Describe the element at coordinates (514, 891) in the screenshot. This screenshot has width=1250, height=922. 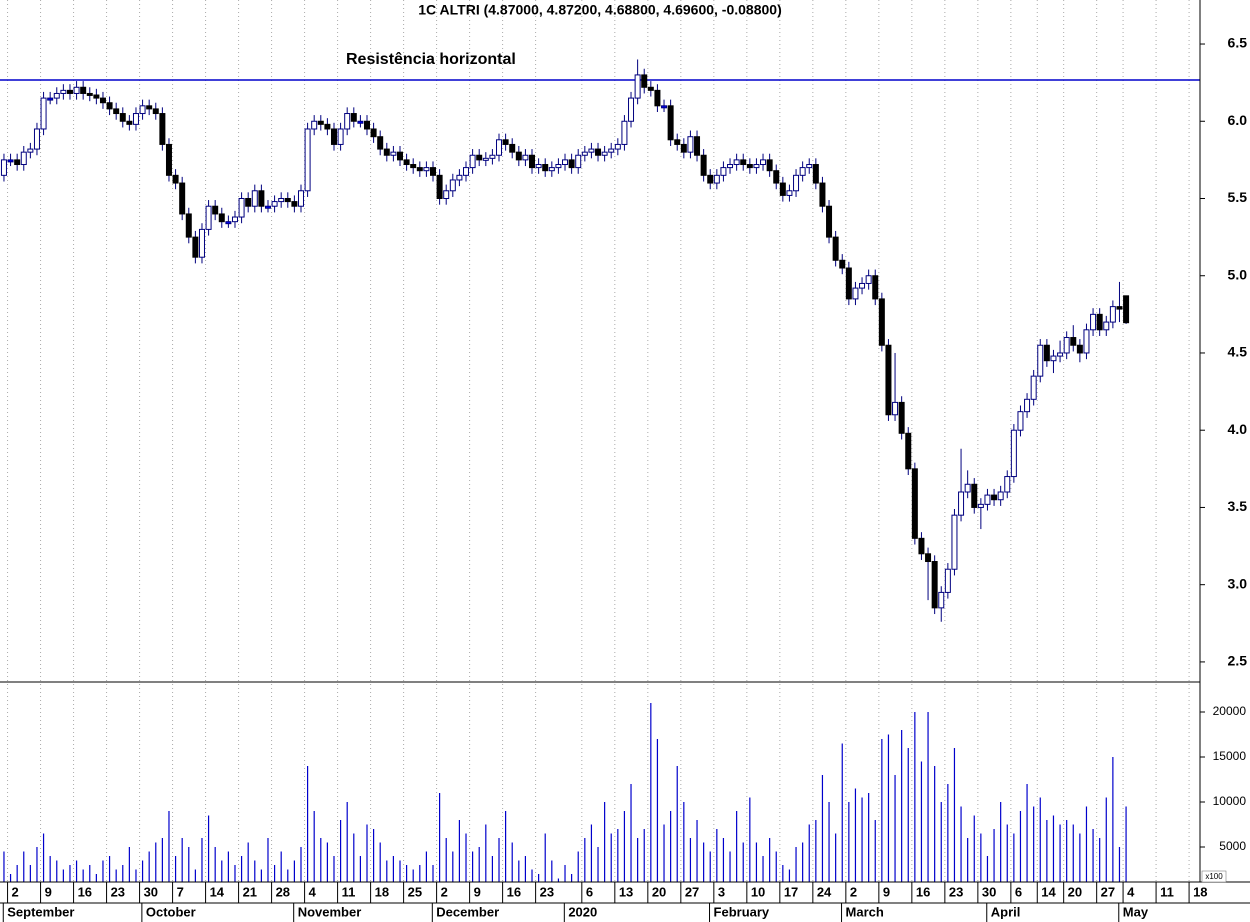
I see `x-tick-label: 16` at that location.